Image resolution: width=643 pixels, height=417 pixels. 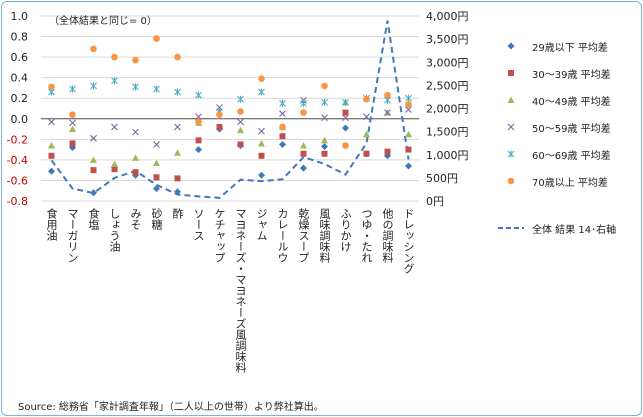 What do you see at coordinates (20, 98) in the screenshot?
I see `left-tick-label: 0.2` at bounding box center [20, 98].